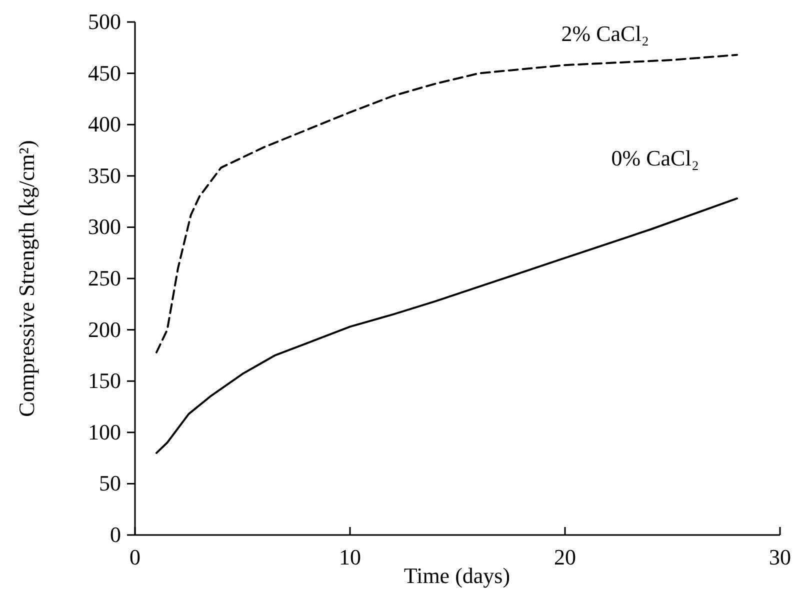  Describe the element at coordinates (104, 329) in the screenshot. I see `y-tick-label: 200` at that location.